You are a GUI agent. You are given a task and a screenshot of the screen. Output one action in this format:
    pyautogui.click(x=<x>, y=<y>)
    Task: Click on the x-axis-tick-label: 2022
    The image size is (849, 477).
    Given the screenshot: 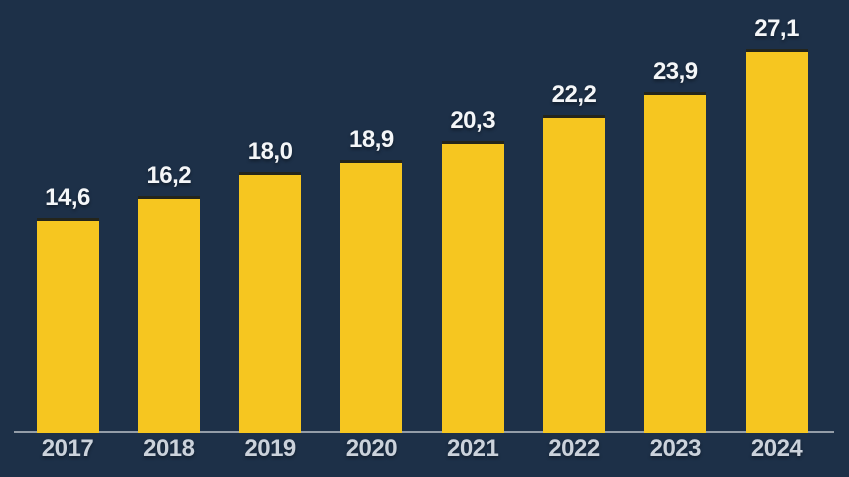 What is the action you would take?
    pyautogui.click(x=574, y=448)
    